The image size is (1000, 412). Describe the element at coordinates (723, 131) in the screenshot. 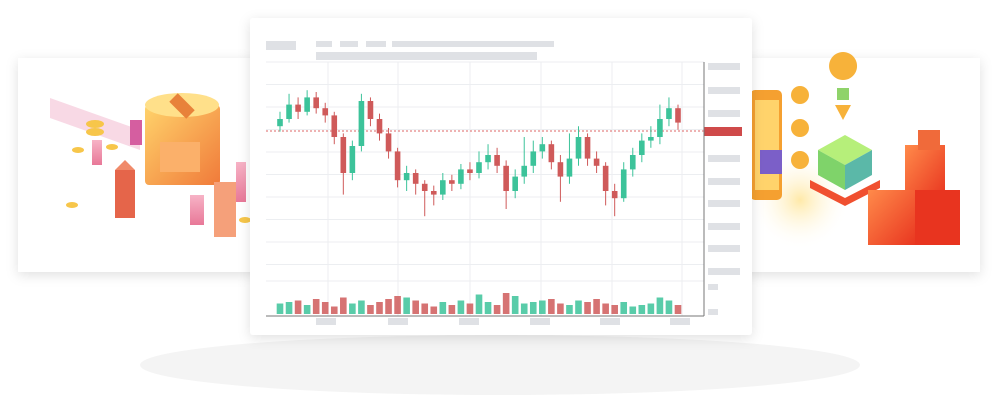

I see `price-marker` at that location.